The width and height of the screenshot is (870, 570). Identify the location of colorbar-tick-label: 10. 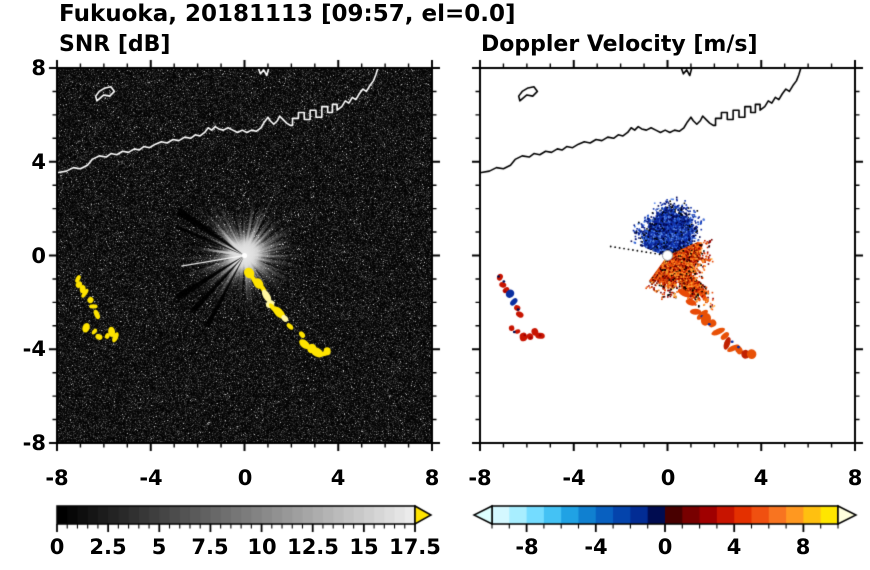
(262, 547).